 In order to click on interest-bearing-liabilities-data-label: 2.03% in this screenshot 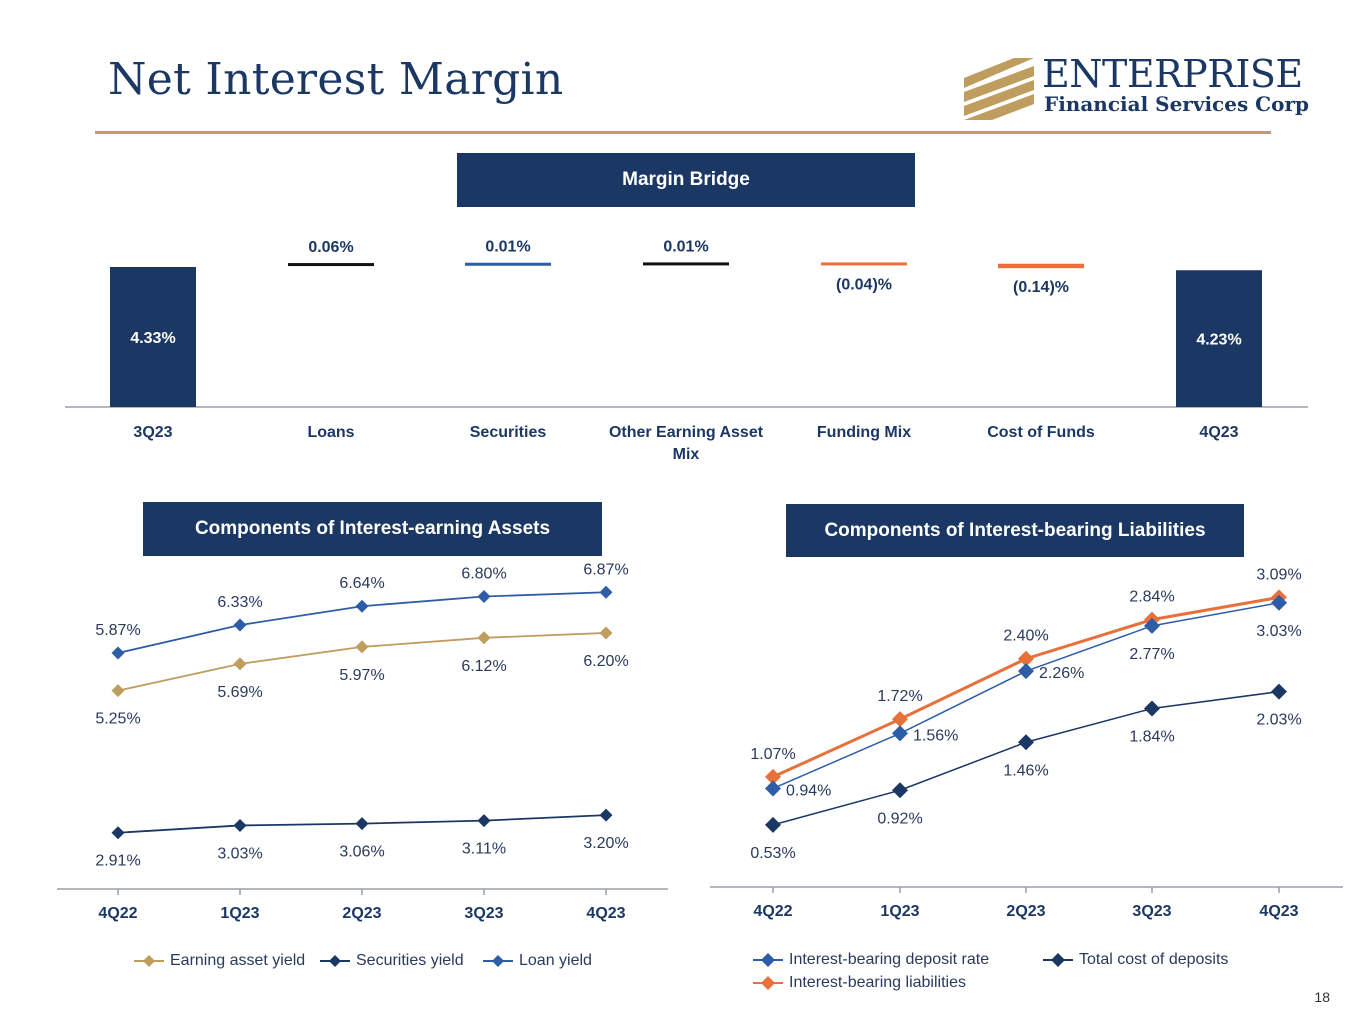, I will do `click(1278, 720)`.